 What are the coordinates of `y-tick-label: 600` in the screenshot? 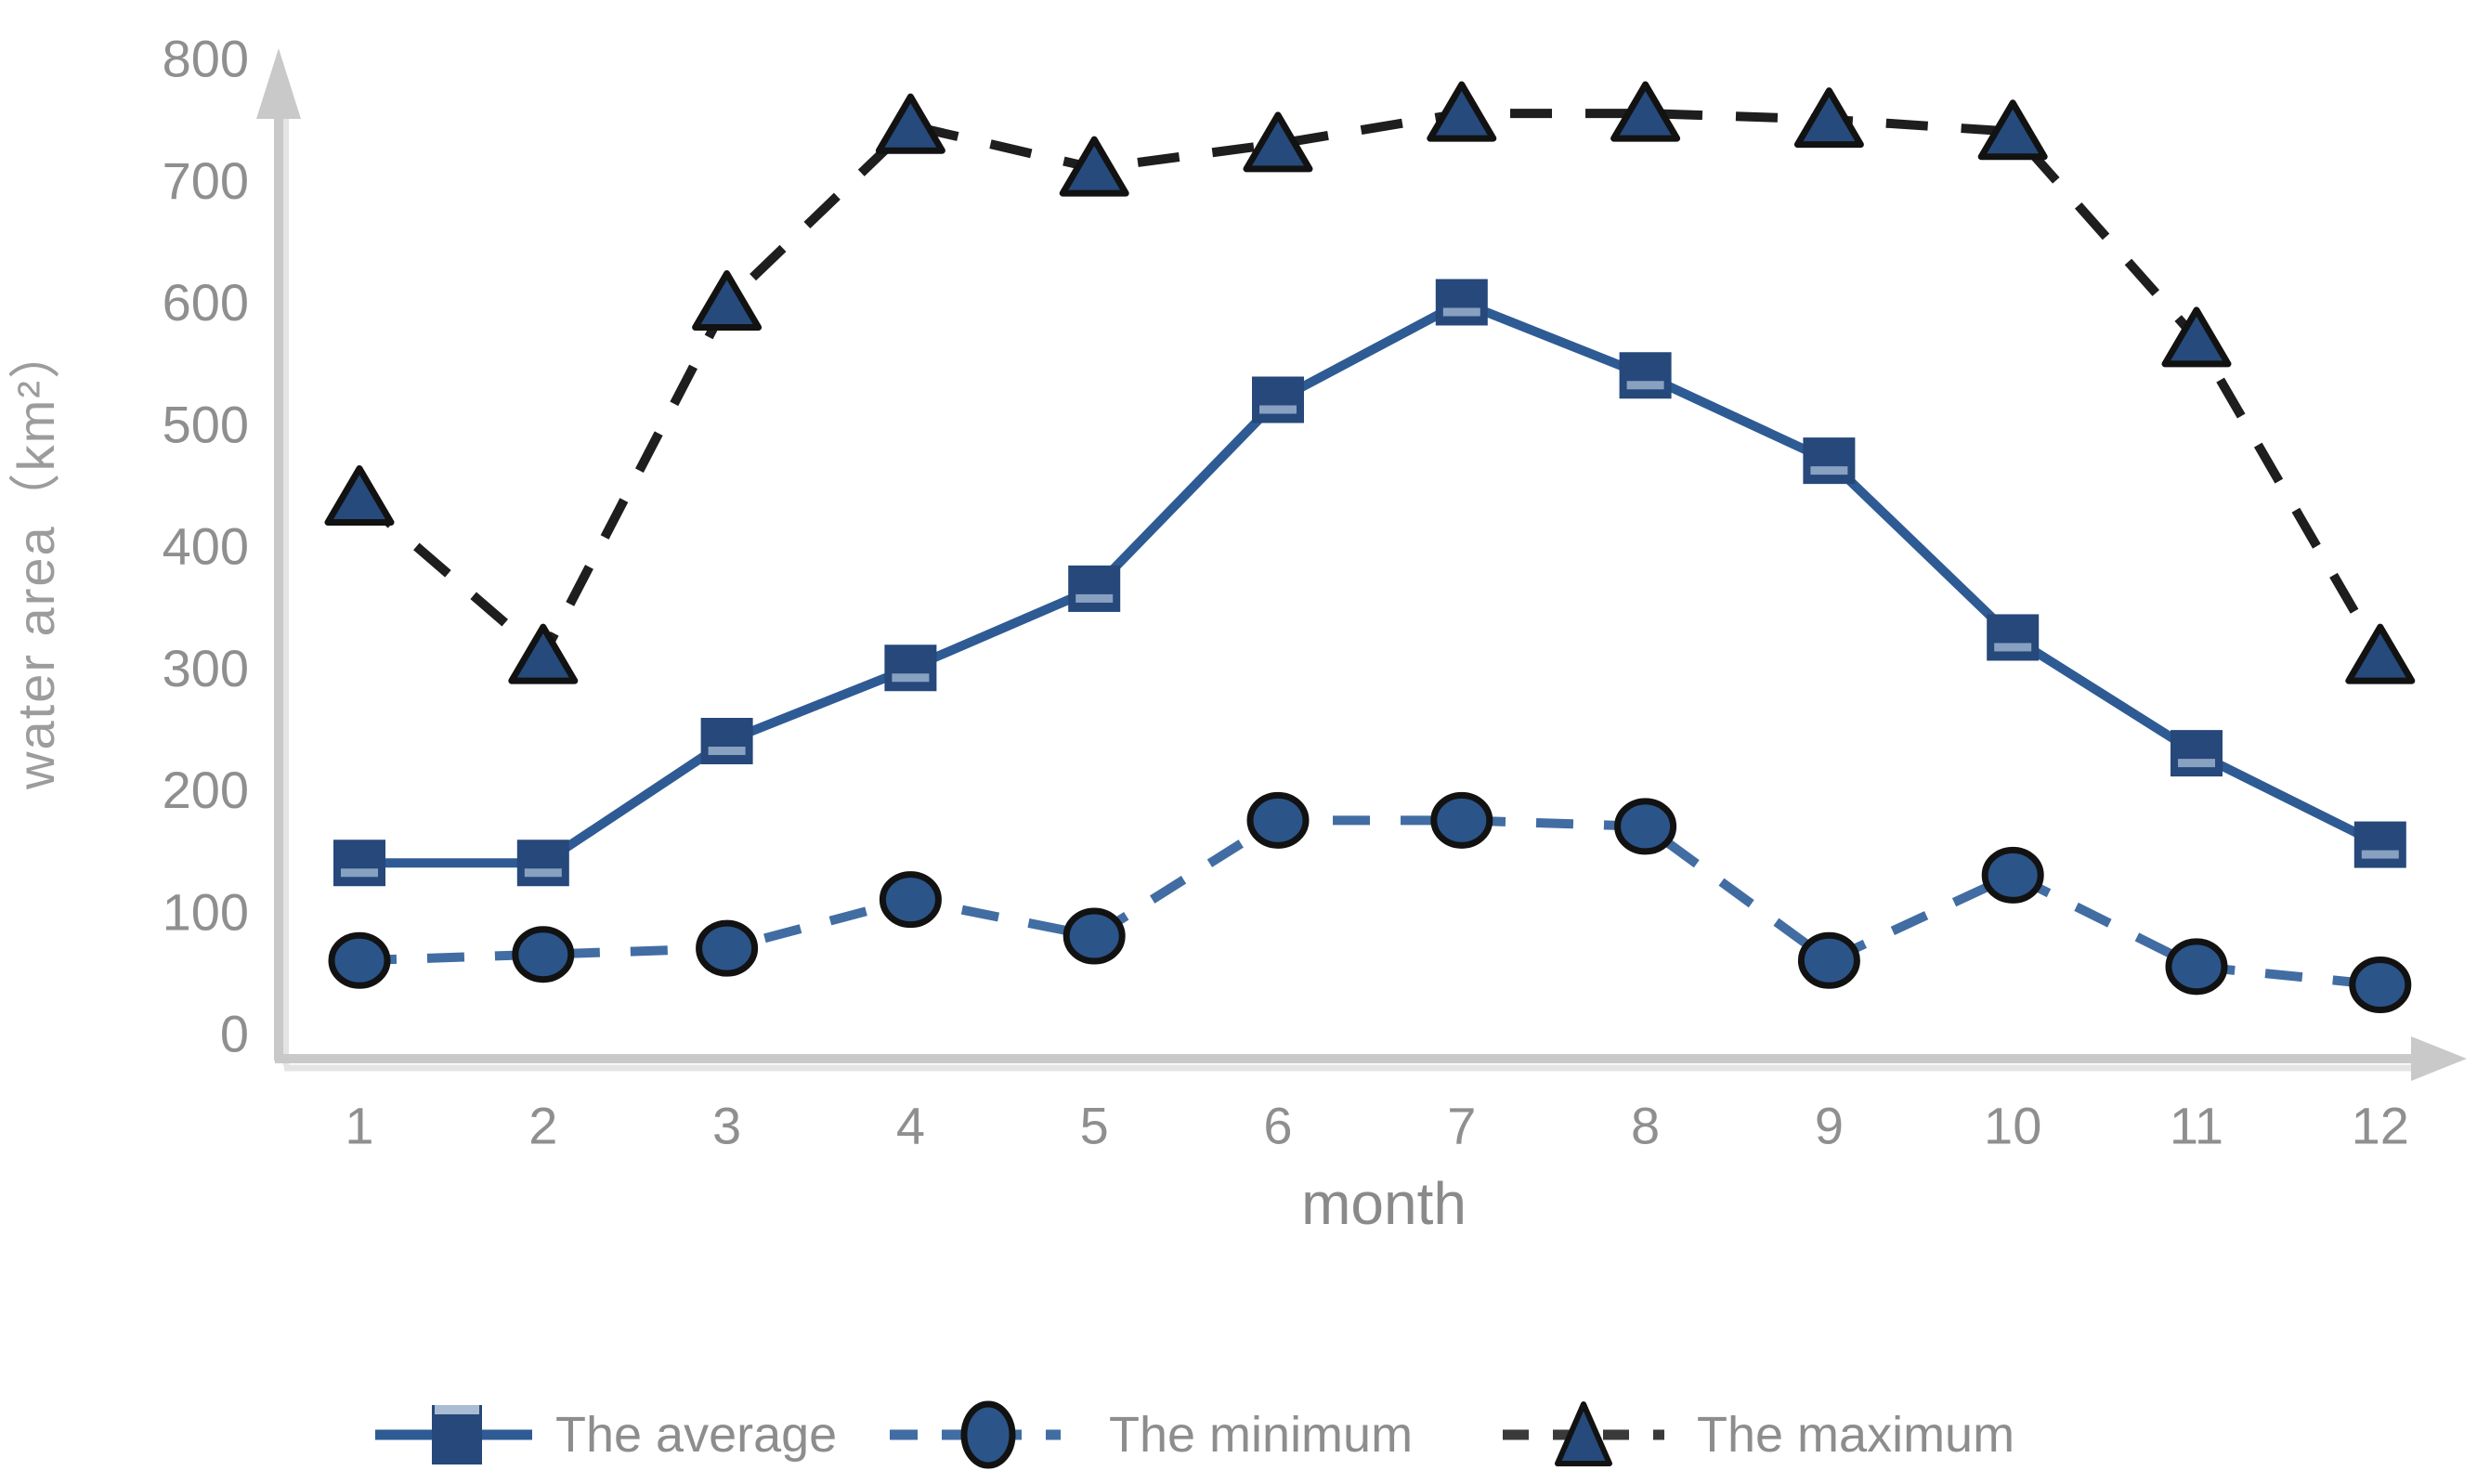 It's located at (206, 302).